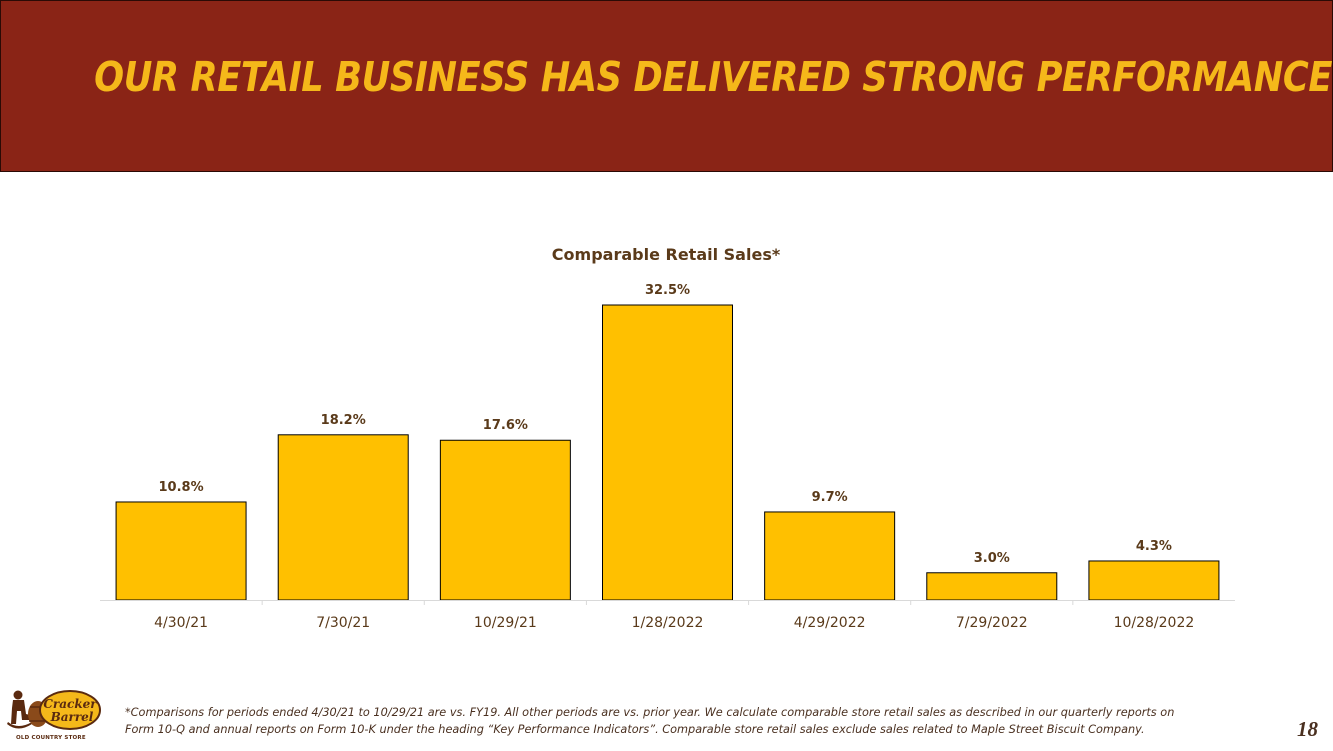 This screenshot has height=751, width=1333. What do you see at coordinates (830, 623) in the screenshot?
I see `x-tick-label-4: 4/29/2022` at bounding box center [830, 623].